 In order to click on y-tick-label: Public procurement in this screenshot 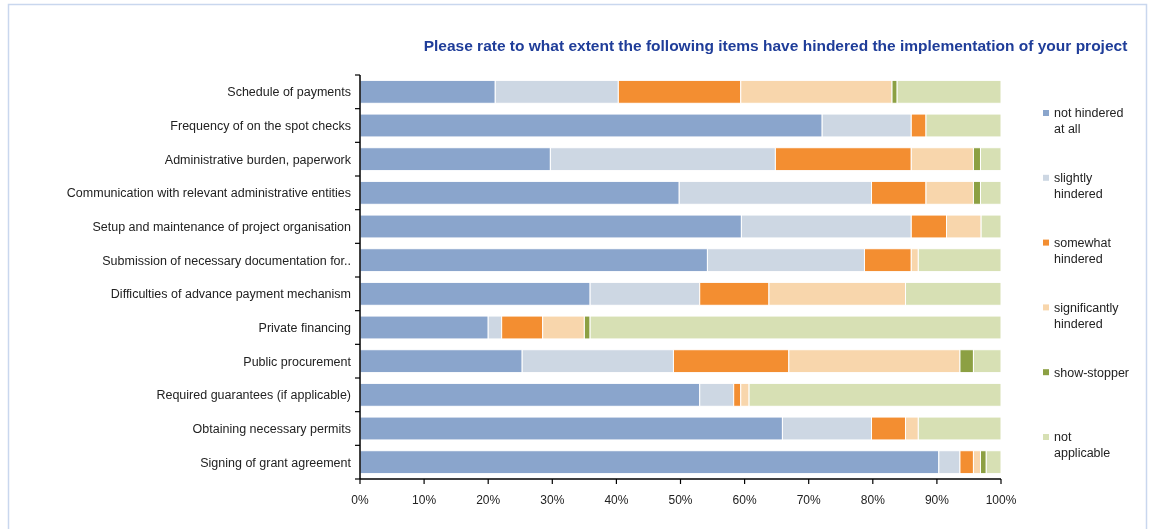, I will do `click(297, 361)`.